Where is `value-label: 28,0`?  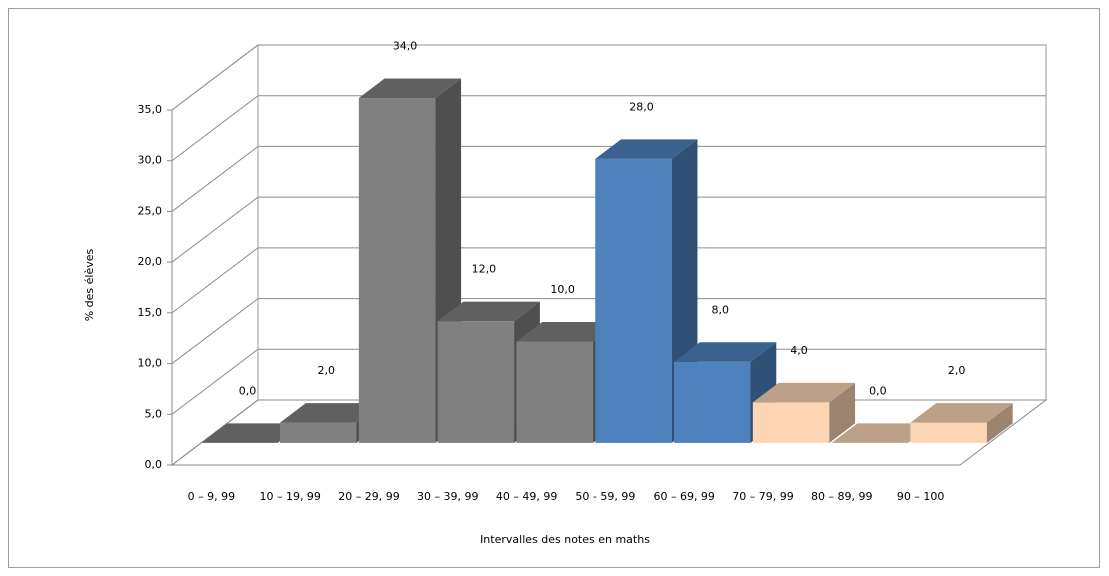
value-label: 28,0 is located at coordinates (641, 106).